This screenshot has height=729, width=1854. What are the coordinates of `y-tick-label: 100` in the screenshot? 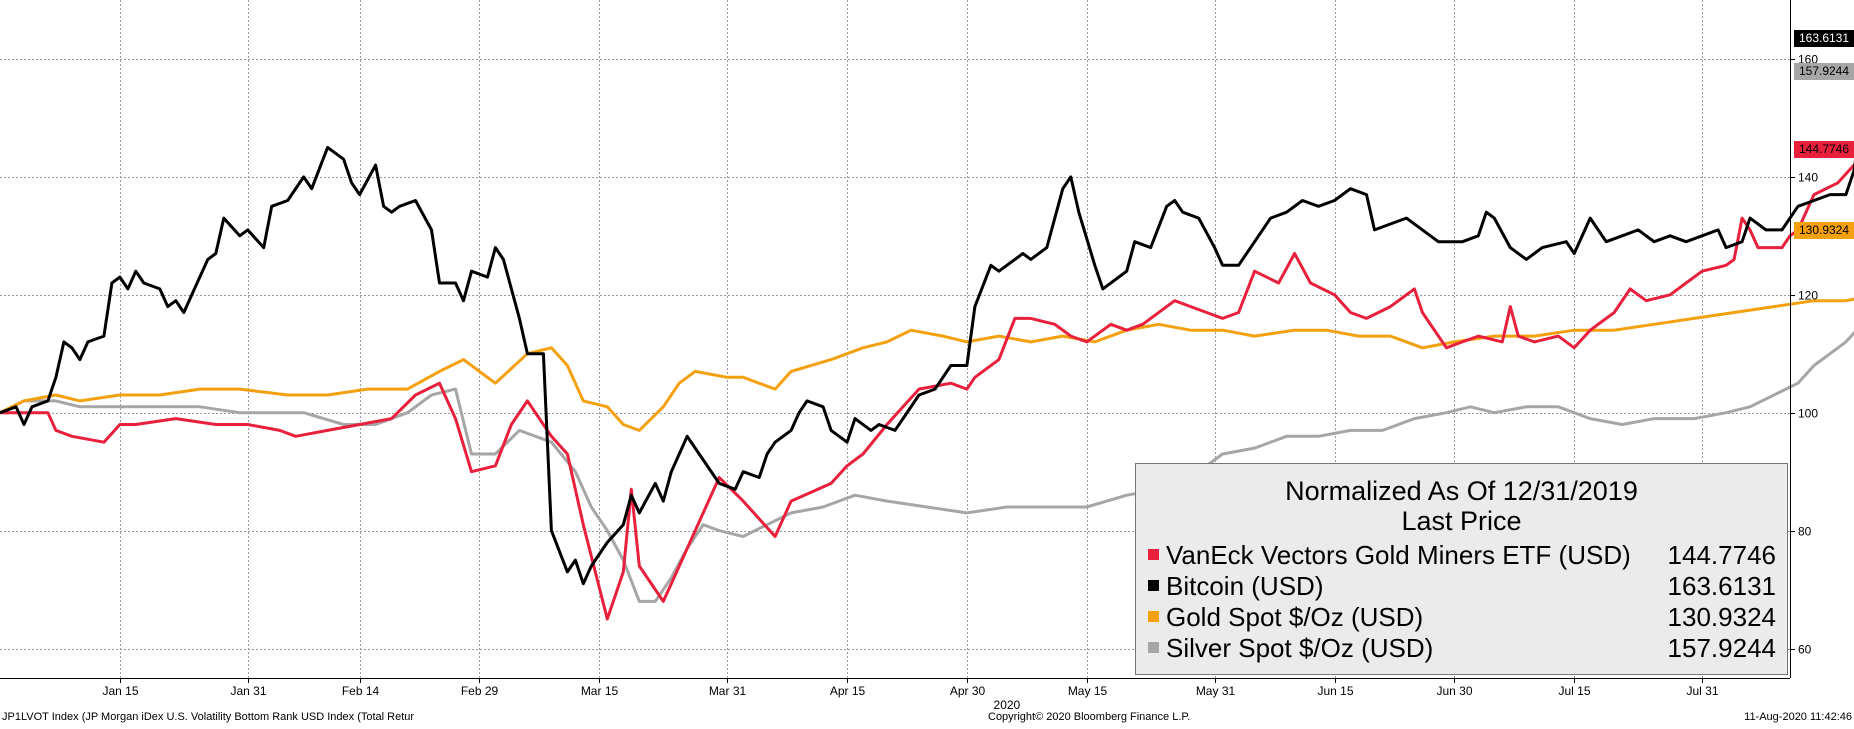 It's located at (1808, 414).